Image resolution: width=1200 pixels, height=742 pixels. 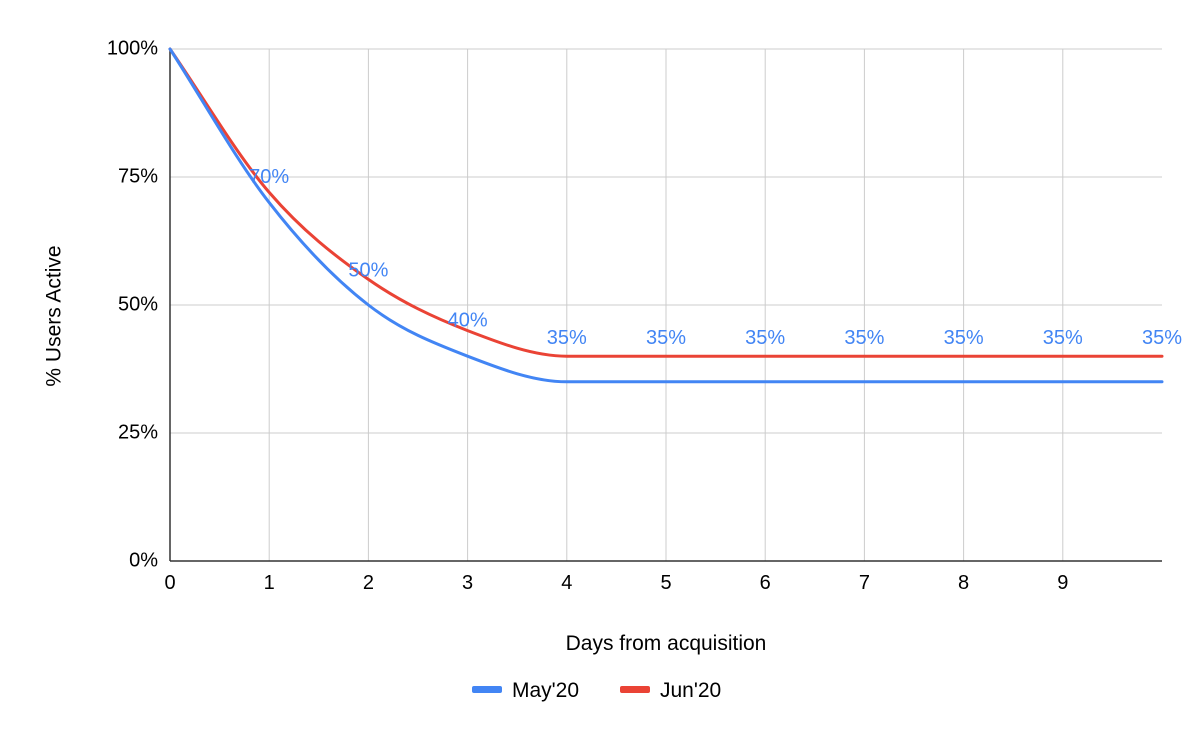 What do you see at coordinates (690, 690) in the screenshot?
I see `legend-label-jun20: Jun'20` at bounding box center [690, 690].